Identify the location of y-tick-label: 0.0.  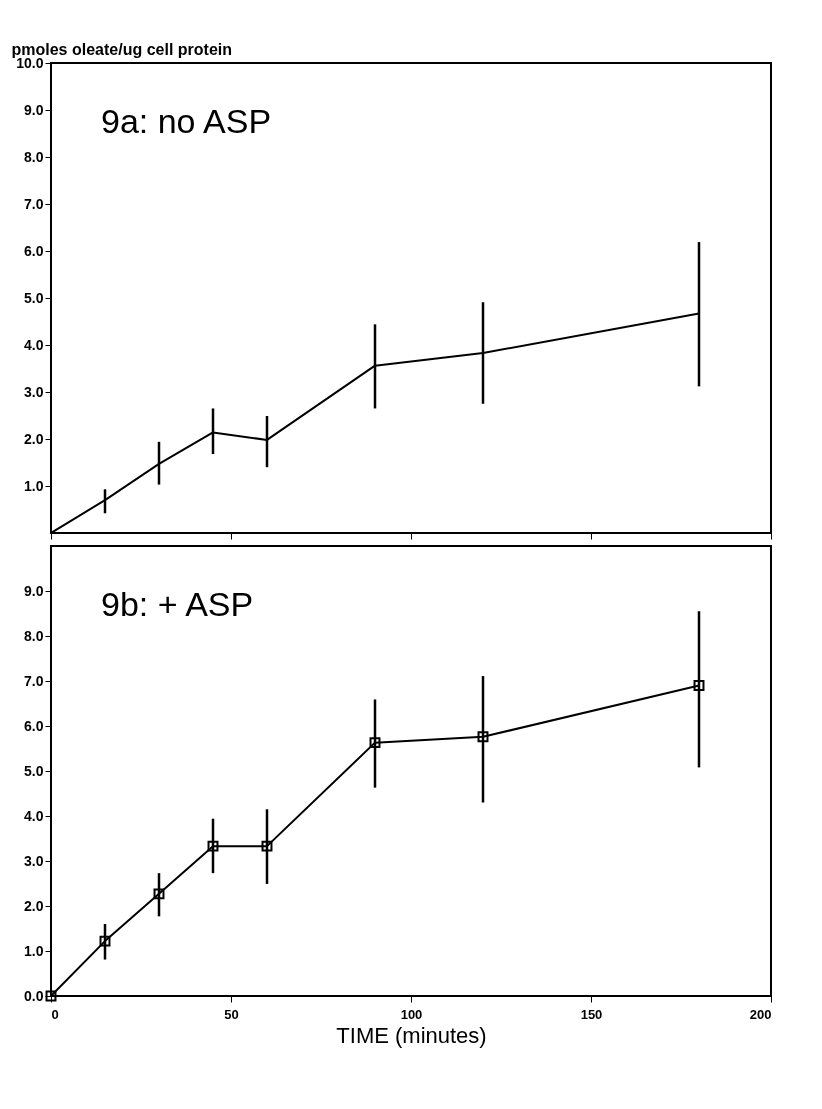
(34, 995).